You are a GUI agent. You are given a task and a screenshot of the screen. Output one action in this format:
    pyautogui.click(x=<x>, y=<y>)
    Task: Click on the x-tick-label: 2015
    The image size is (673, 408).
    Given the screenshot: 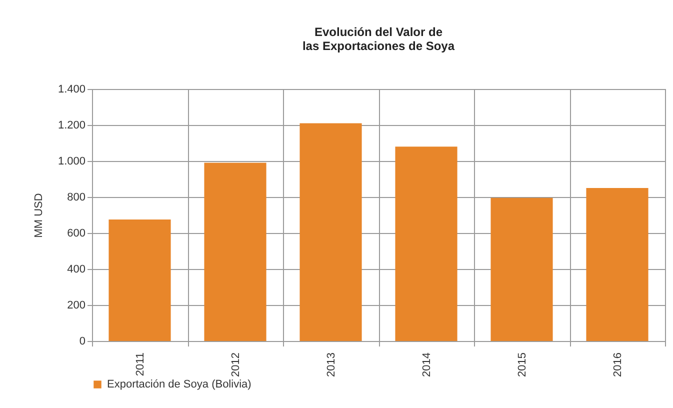 What is the action you would take?
    pyautogui.click(x=522, y=364)
    